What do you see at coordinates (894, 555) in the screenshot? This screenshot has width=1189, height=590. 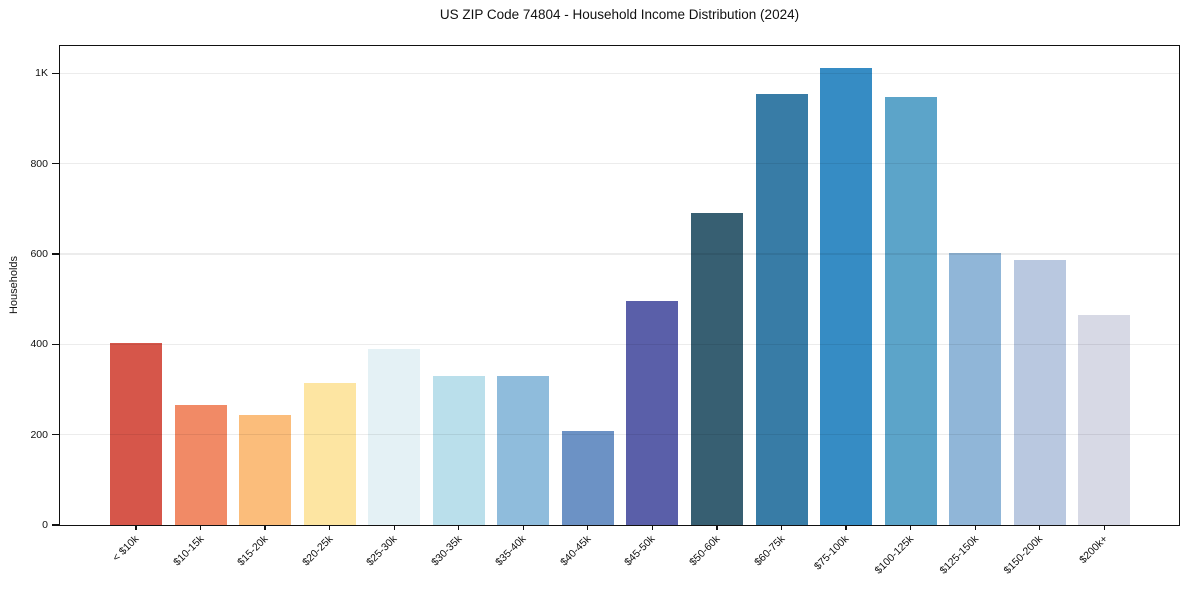 I see `x-tick-label: $100-125k` at bounding box center [894, 555].